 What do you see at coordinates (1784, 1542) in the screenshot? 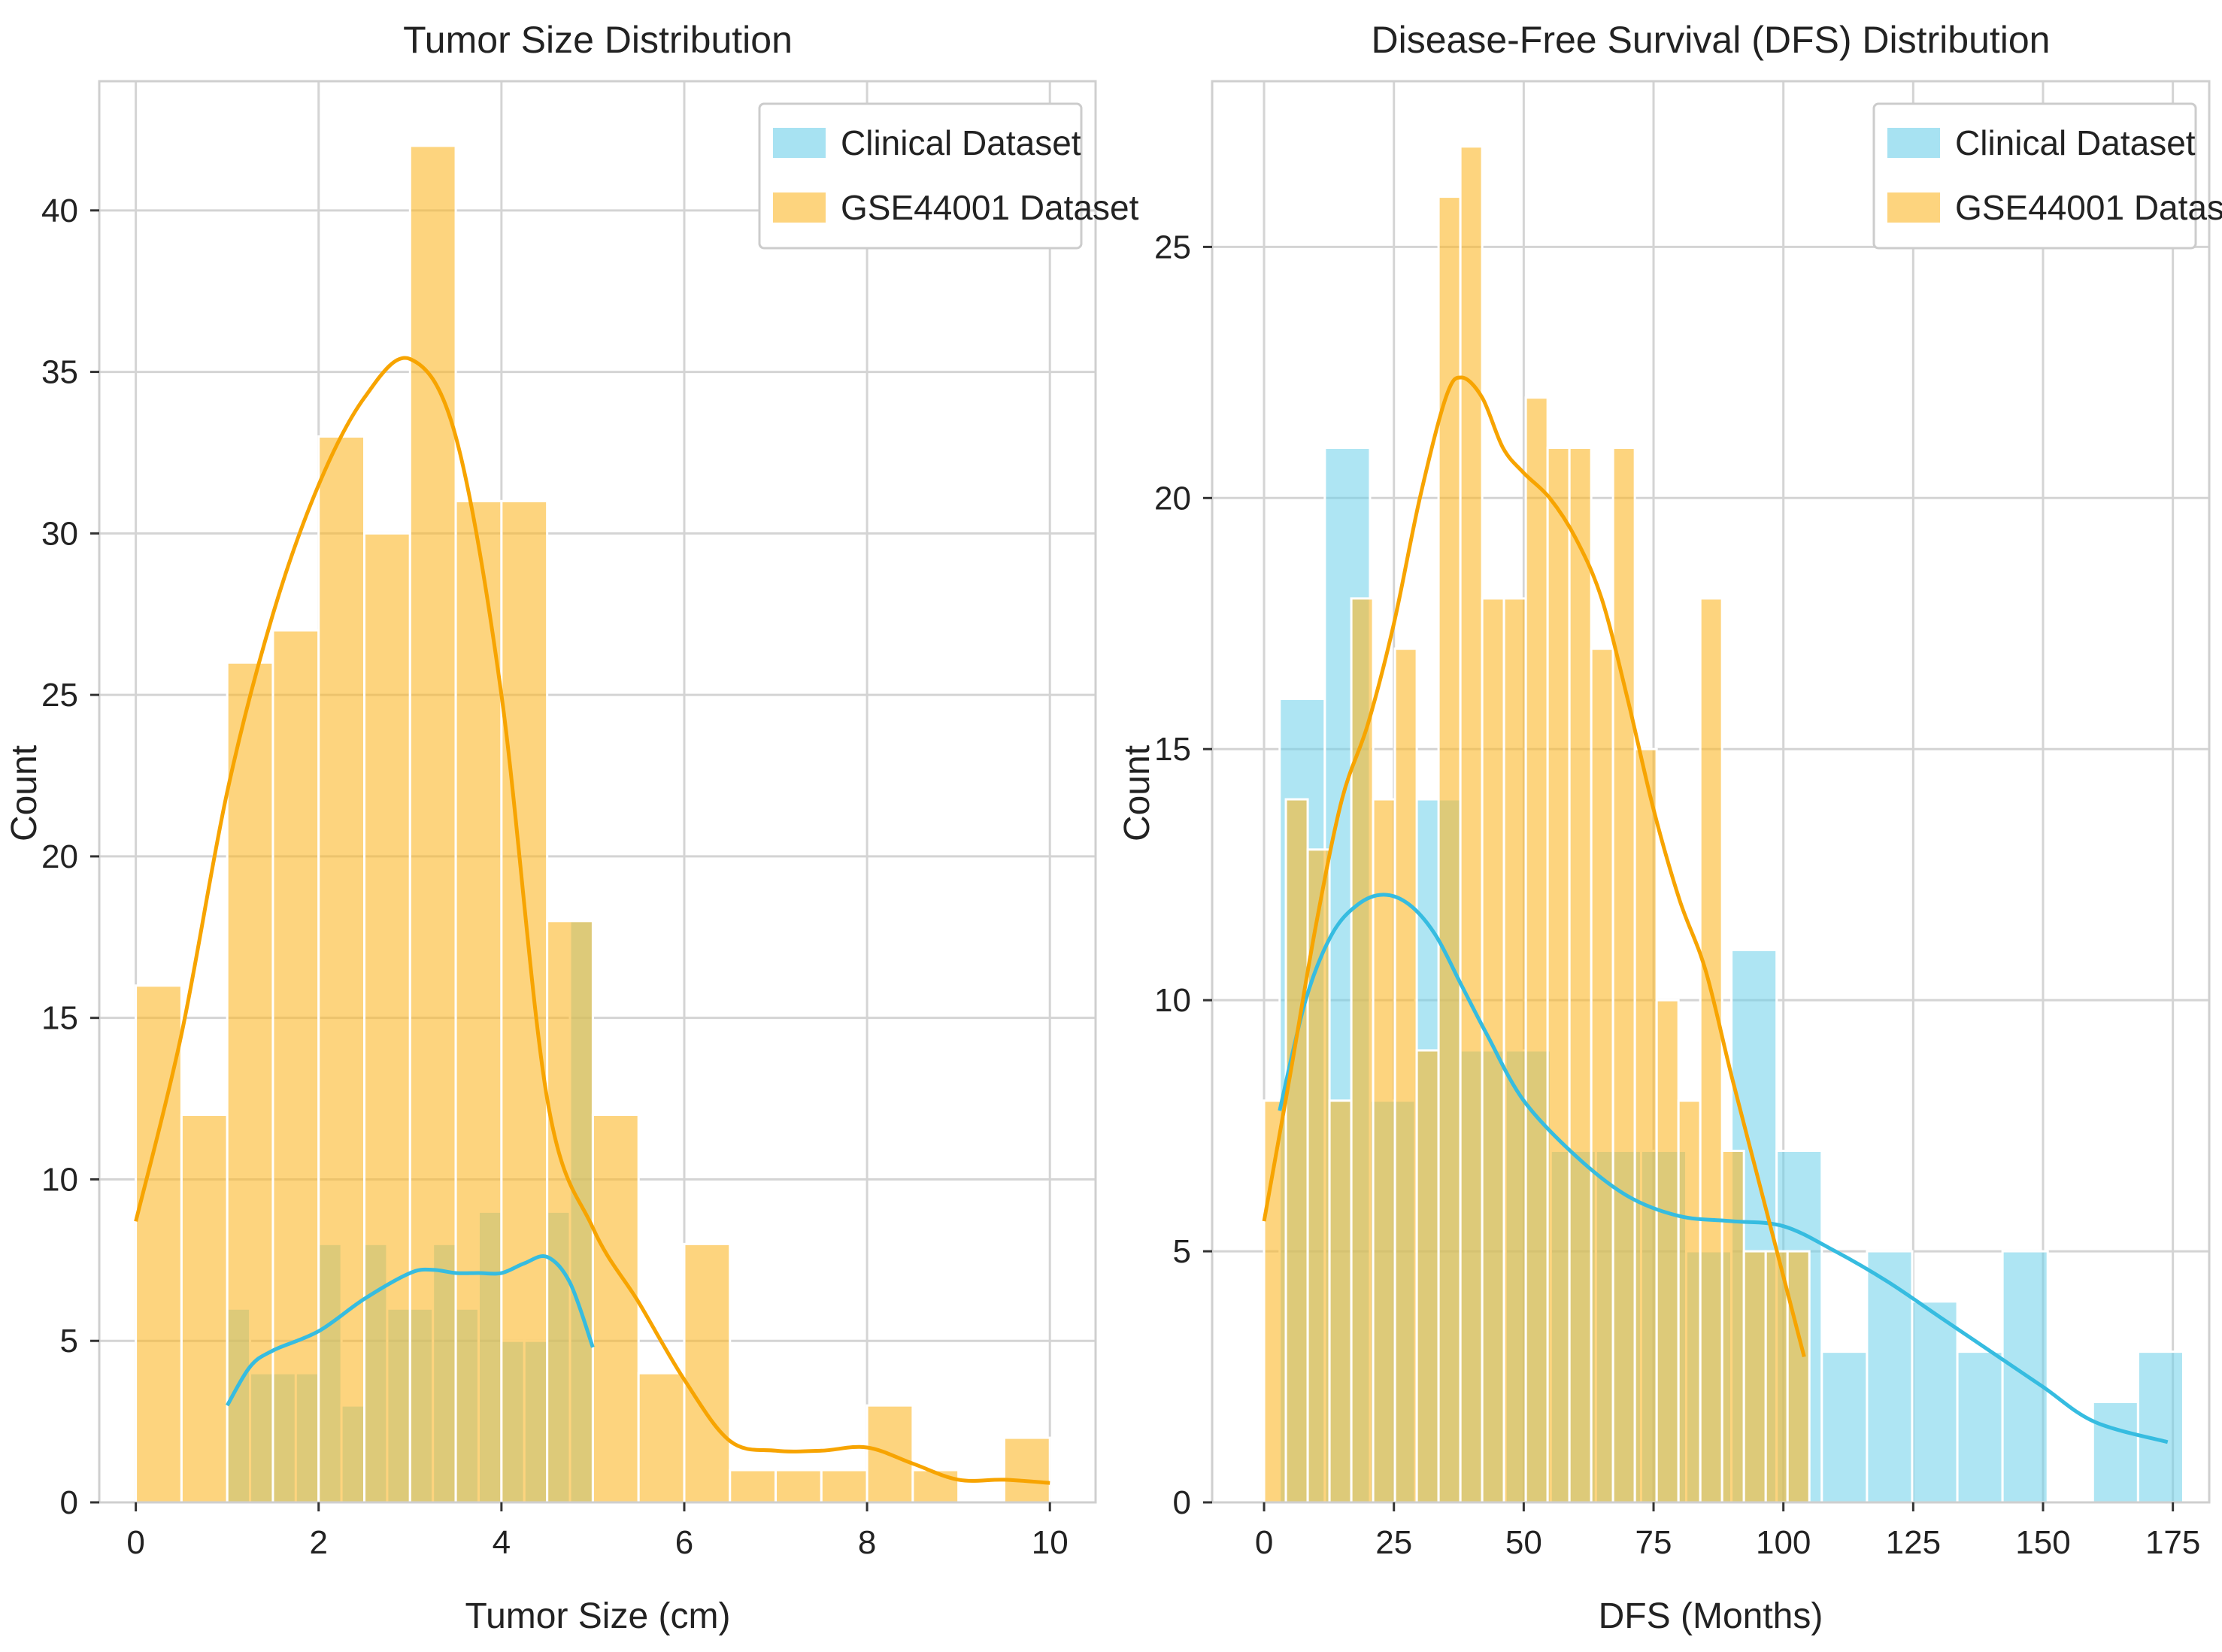
I see `x-tick-label: 100` at bounding box center [1784, 1542].